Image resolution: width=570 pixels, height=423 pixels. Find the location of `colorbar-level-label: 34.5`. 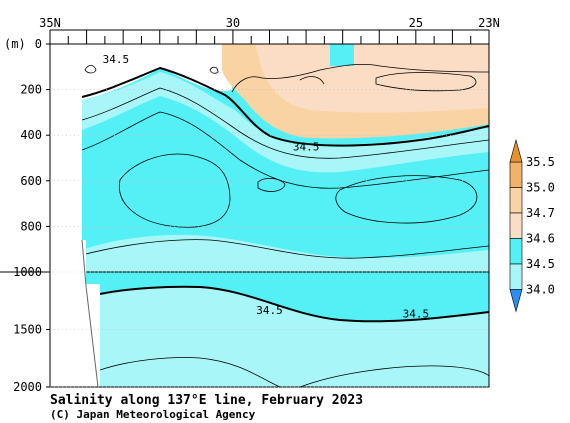

colorbar-level-label: 34.5 is located at coordinates (540, 264).